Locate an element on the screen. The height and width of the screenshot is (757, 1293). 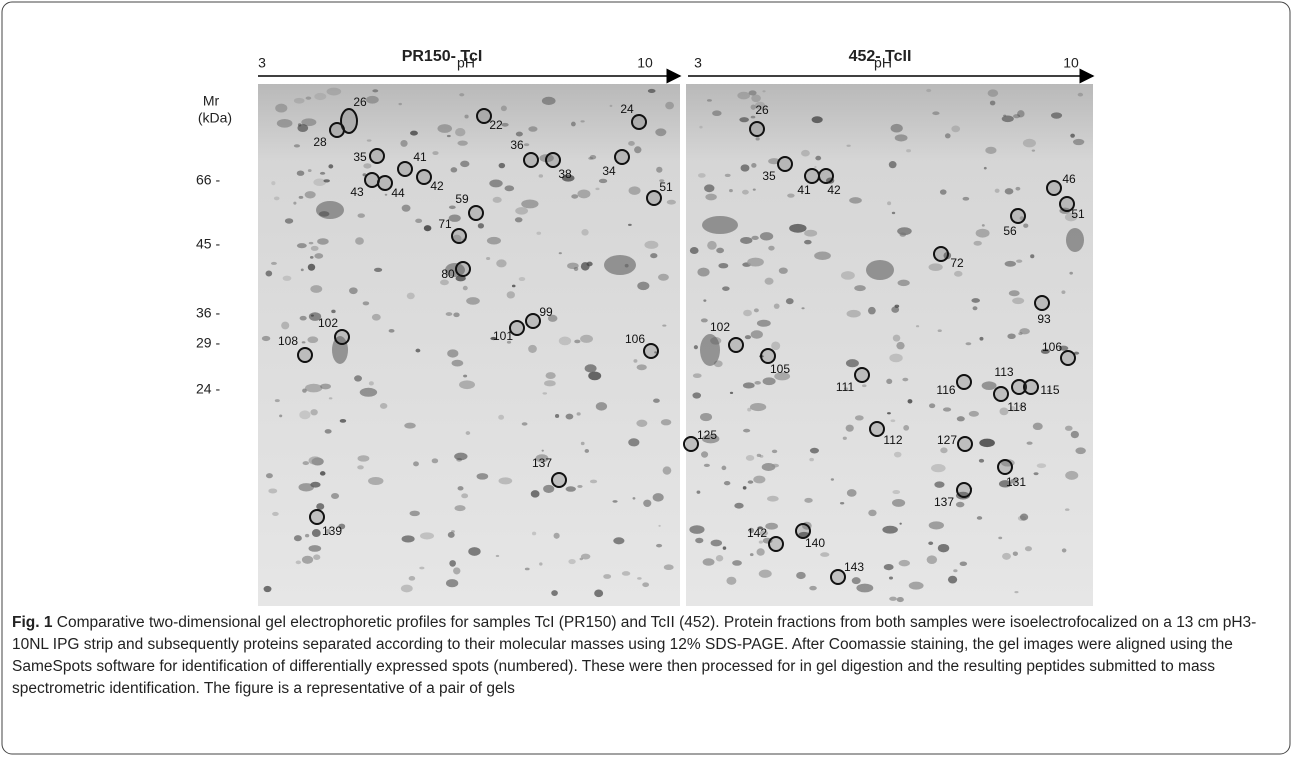
mr-tick-label: 29 - is located at coordinates (208, 343).